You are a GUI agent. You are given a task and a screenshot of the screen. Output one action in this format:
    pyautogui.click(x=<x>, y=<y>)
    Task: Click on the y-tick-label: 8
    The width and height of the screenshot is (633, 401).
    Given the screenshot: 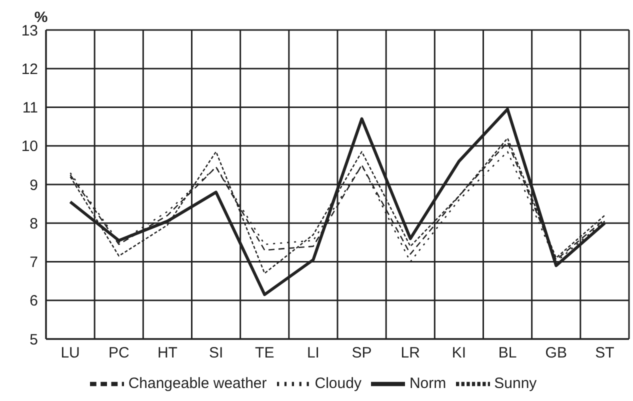 What is the action you would take?
    pyautogui.click(x=34, y=223)
    